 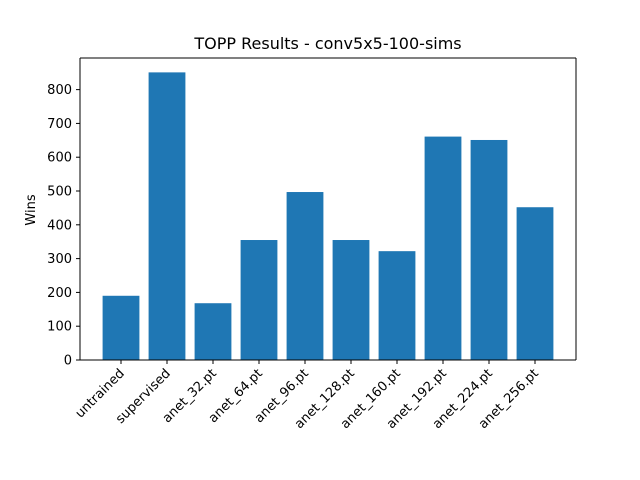 I want to click on bar-anet_96.pt, so click(x=305, y=276).